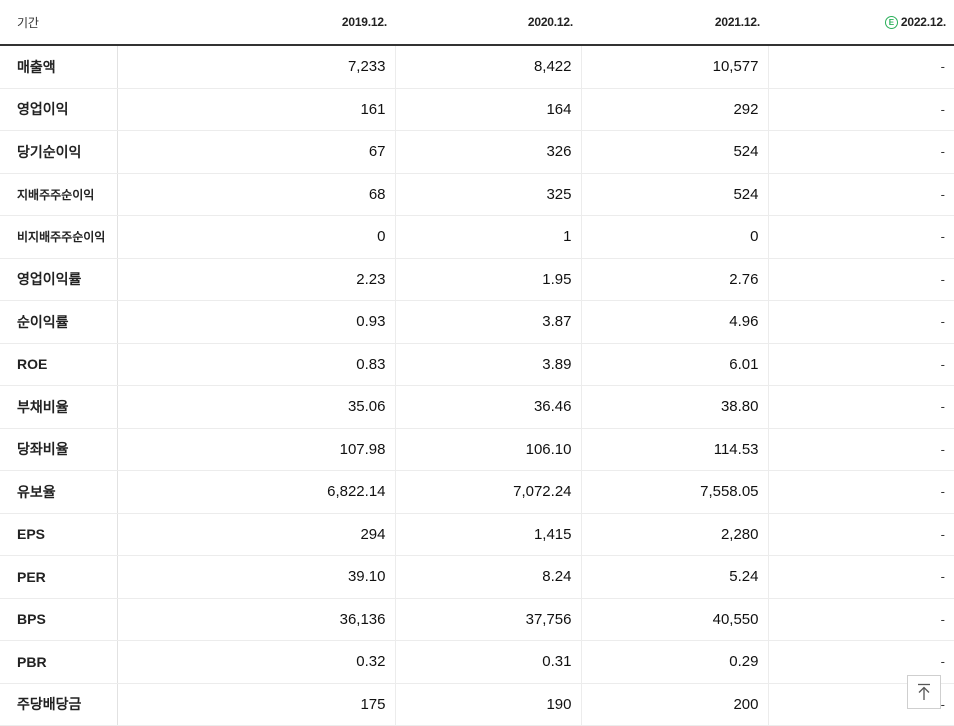  Describe the element at coordinates (256, 237) in the screenshot. I see `table-cell: 0` at that location.